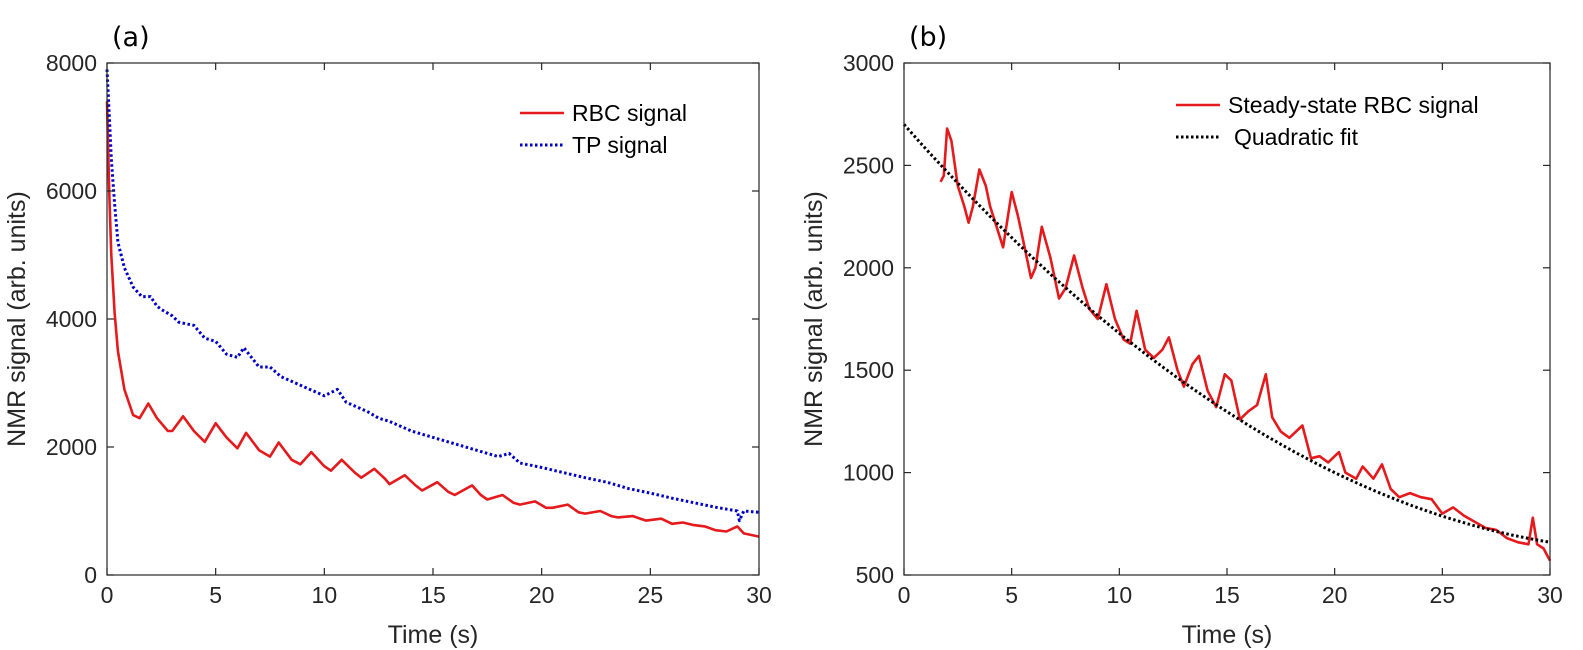  Describe the element at coordinates (868, 63) in the screenshot. I see `y-tick-label: 3000` at that location.